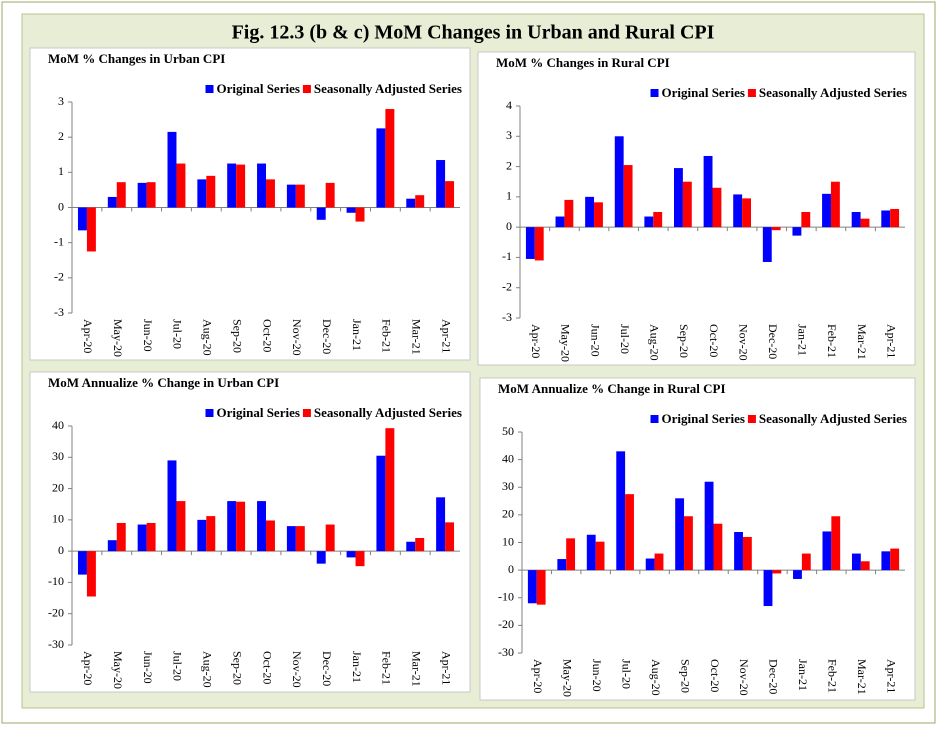 The height and width of the screenshot is (730, 937). What do you see at coordinates (508, 431) in the screenshot?
I see `y-tick-label: 50` at bounding box center [508, 431].